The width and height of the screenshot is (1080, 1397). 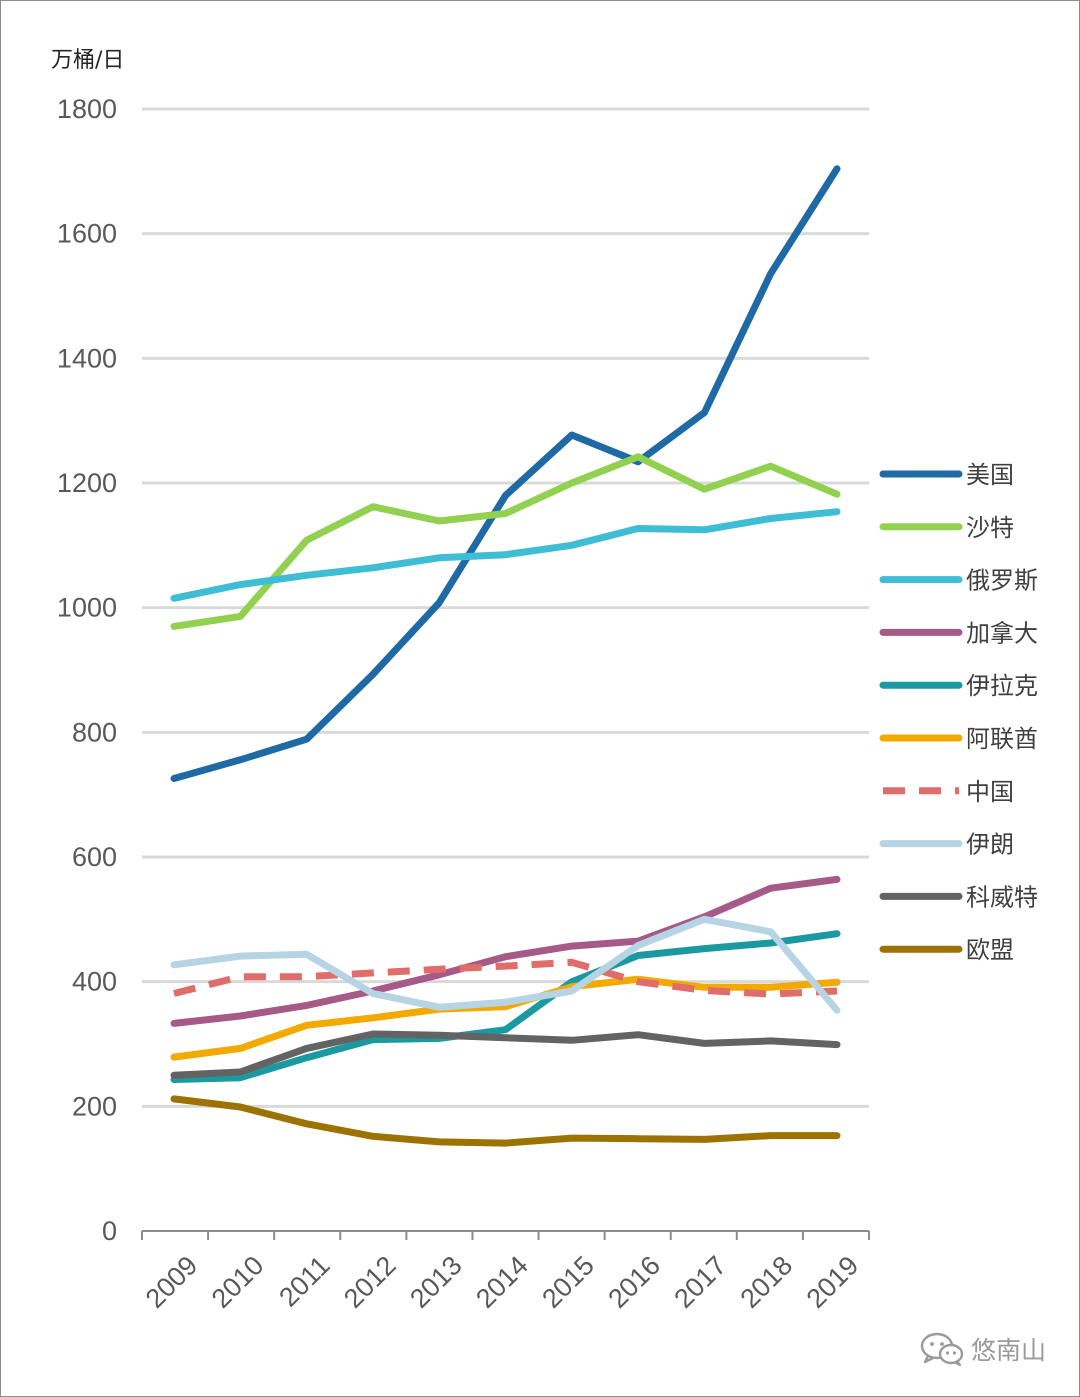 I want to click on x-tick-label: 2012, so click(x=370, y=1282).